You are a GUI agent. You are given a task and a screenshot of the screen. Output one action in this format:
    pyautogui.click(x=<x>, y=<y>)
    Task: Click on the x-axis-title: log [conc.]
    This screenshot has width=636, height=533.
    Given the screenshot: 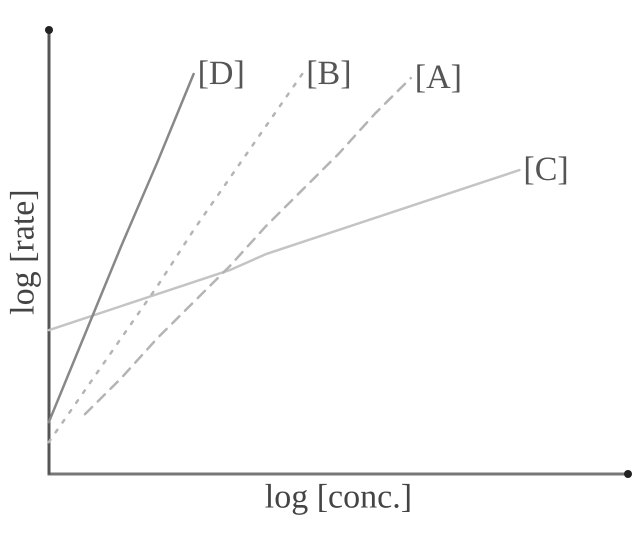 What is the action you would take?
    pyautogui.click(x=338, y=497)
    